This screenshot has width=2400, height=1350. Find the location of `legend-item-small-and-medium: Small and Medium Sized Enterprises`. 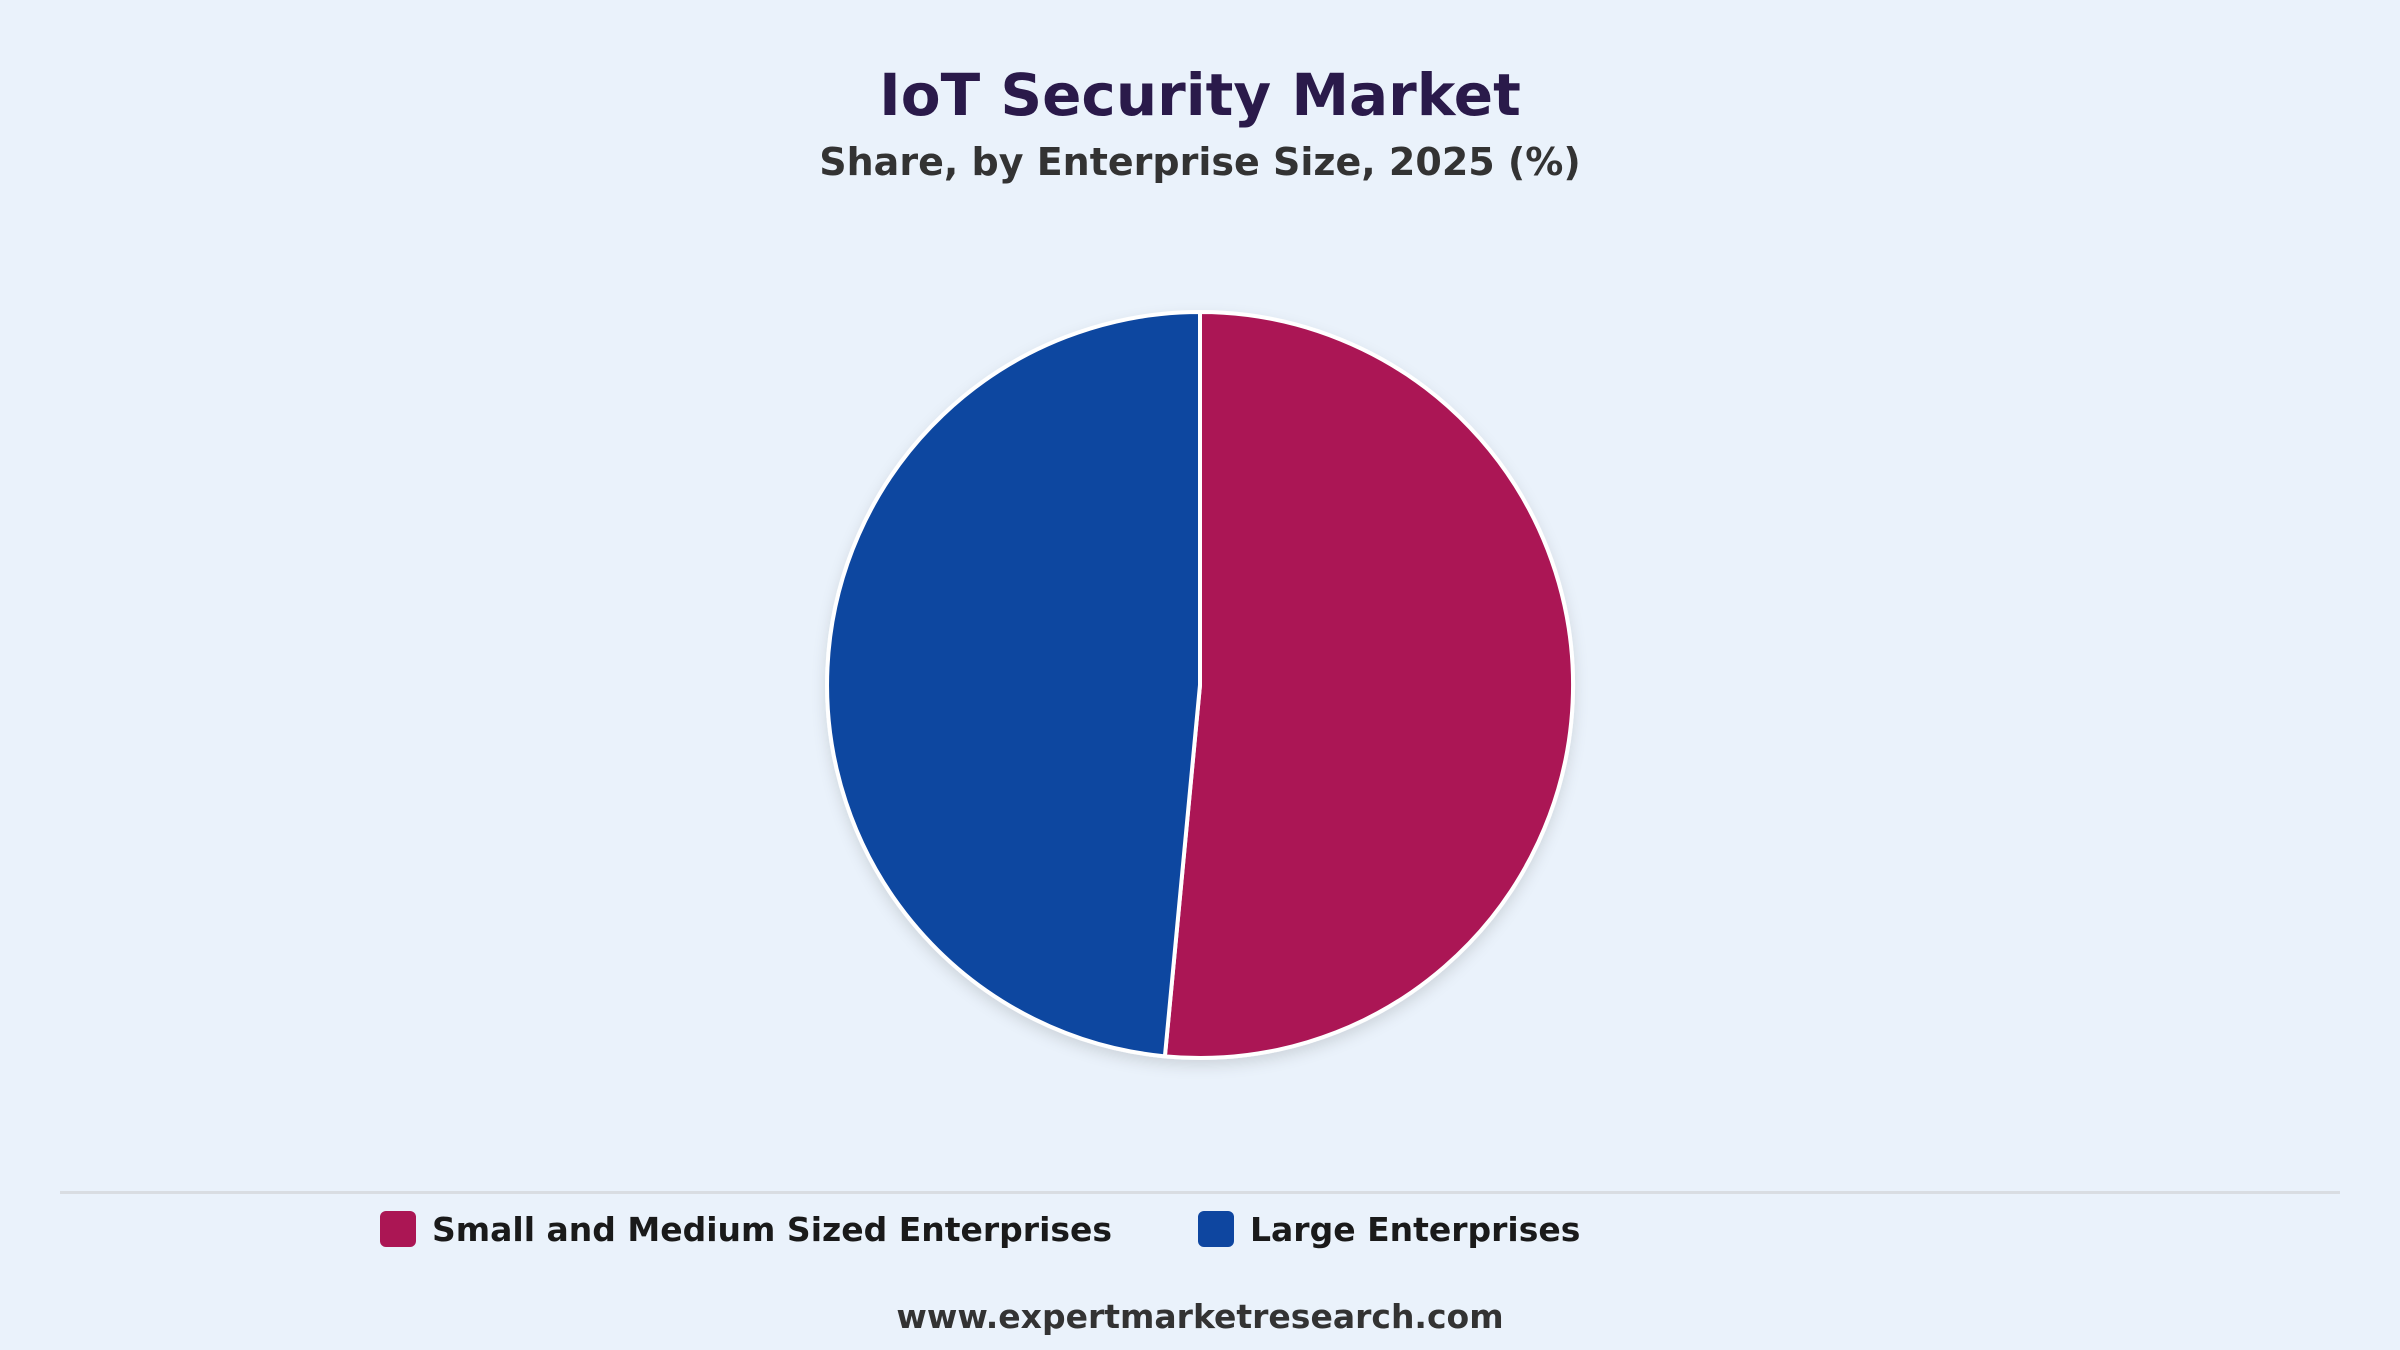

legend-item-small-and-medium: Small and Medium Sized Enterprises is located at coordinates (746, 1229).